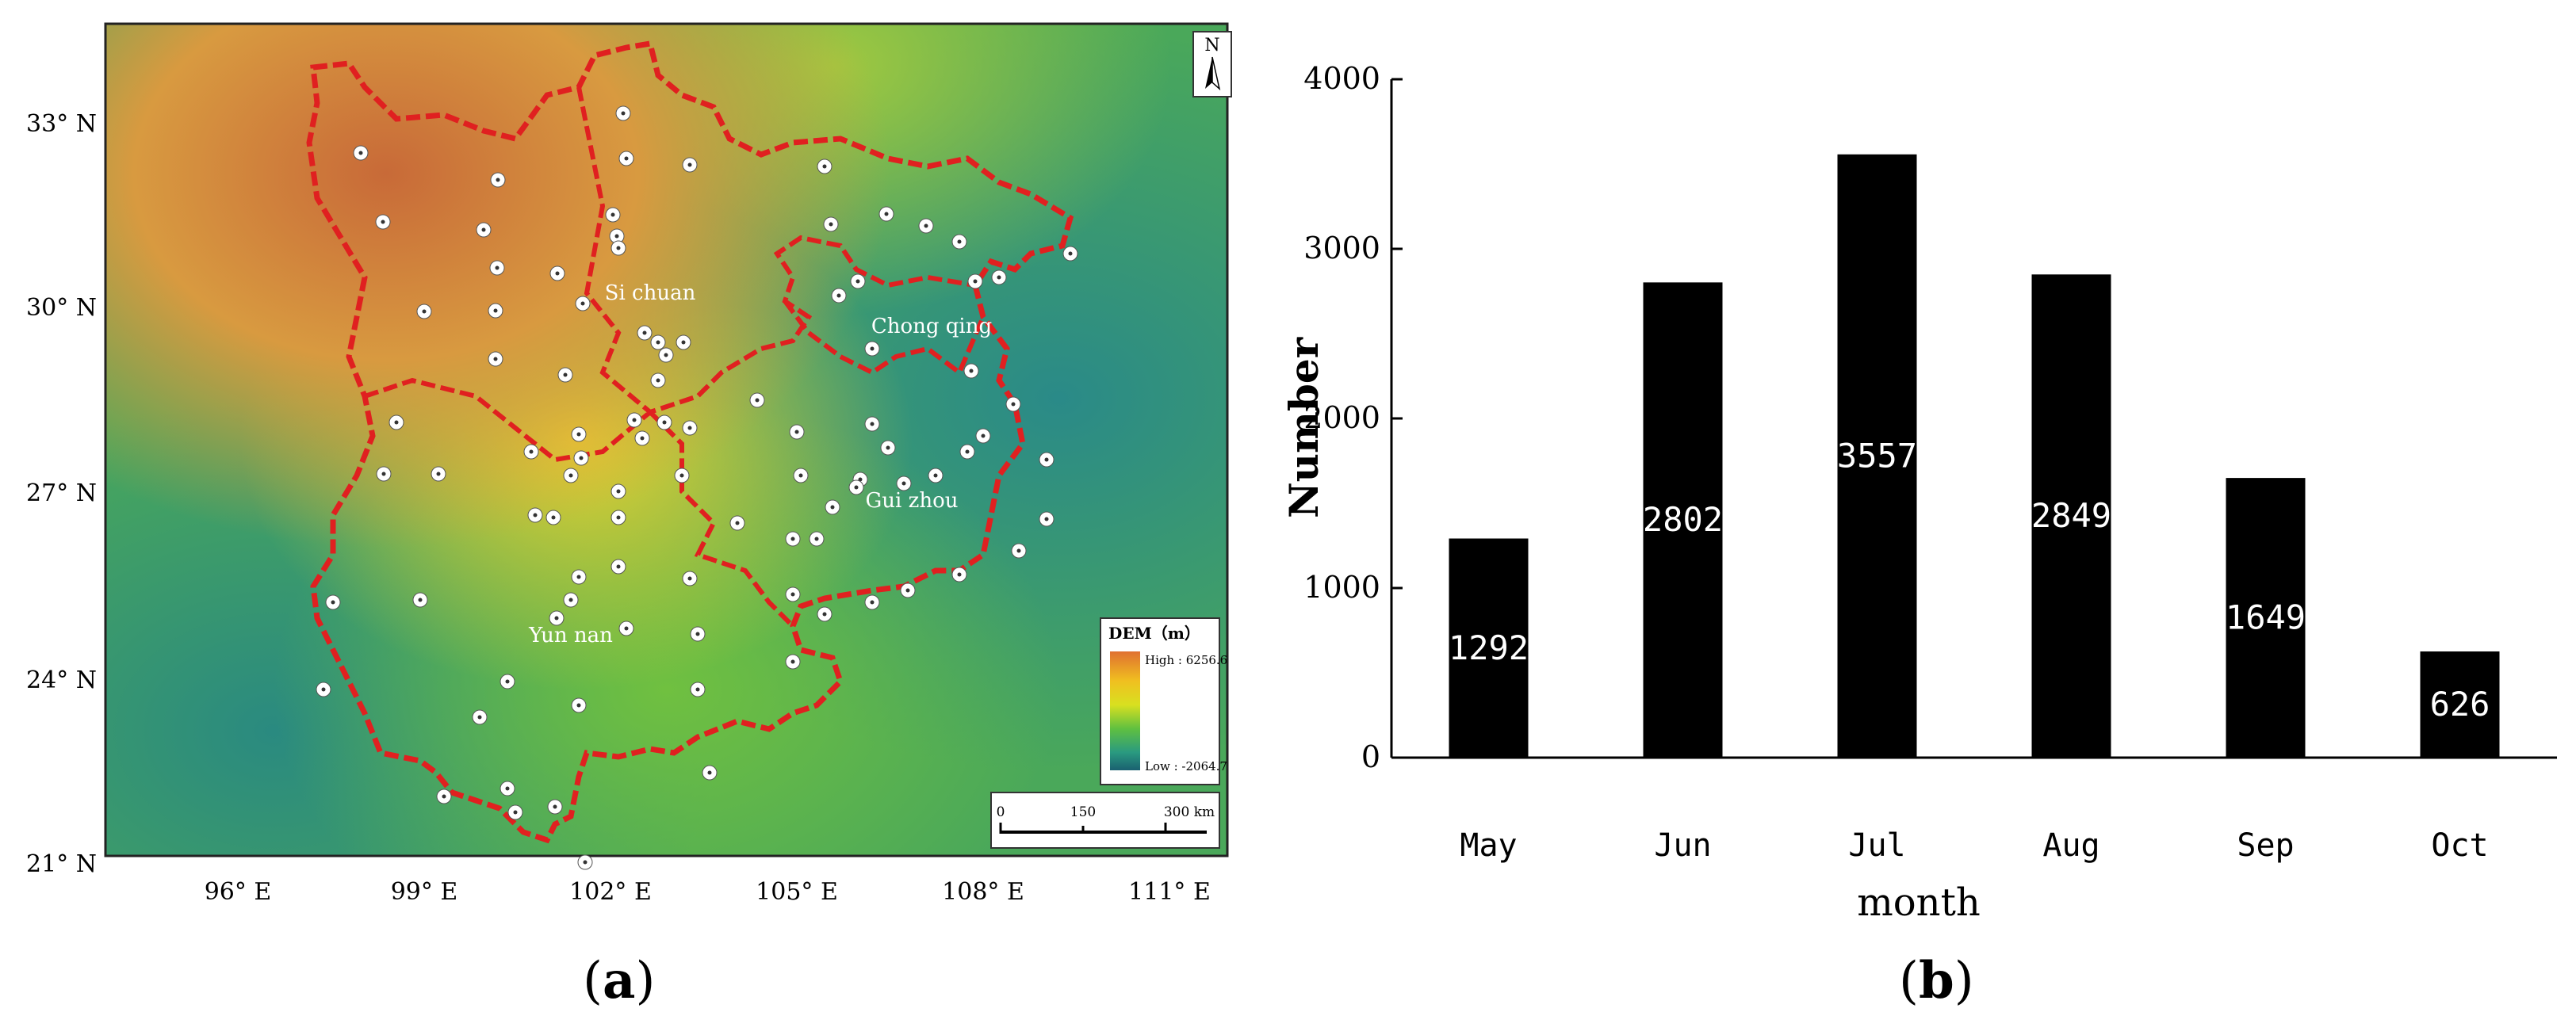 This screenshot has width=2576, height=1035. What do you see at coordinates (619, 980) in the screenshot?
I see `caption-a: (a)` at bounding box center [619, 980].